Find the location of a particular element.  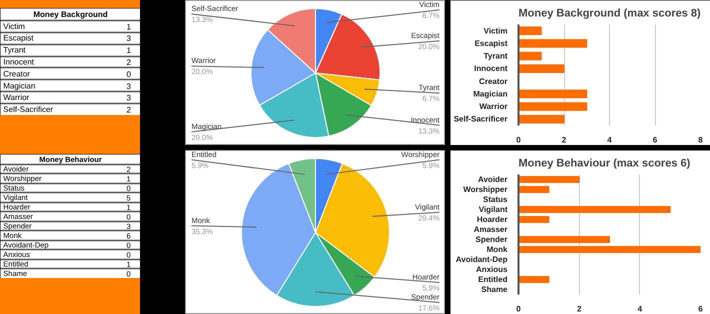

y-tick-label: Spender is located at coordinates (491, 239).